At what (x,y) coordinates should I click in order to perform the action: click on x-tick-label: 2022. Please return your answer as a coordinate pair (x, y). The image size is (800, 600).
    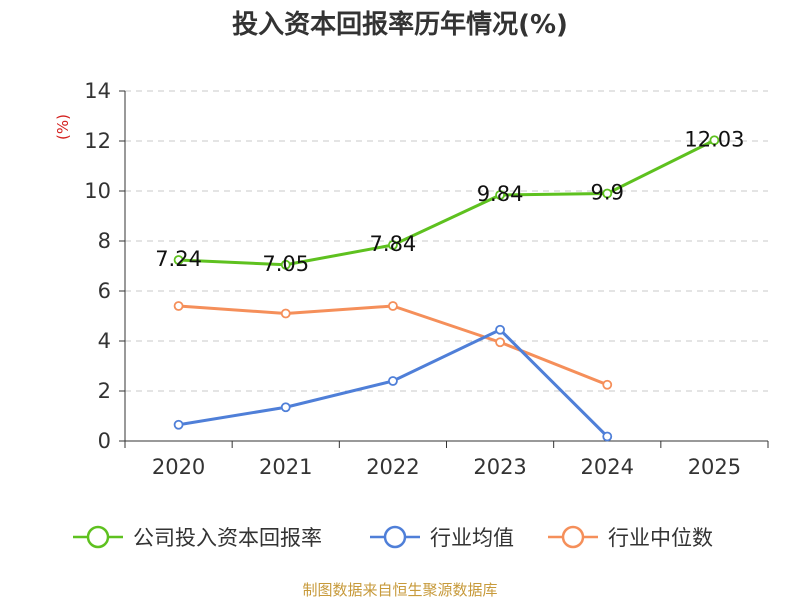
    Looking at the image, I should click on (392, 467).